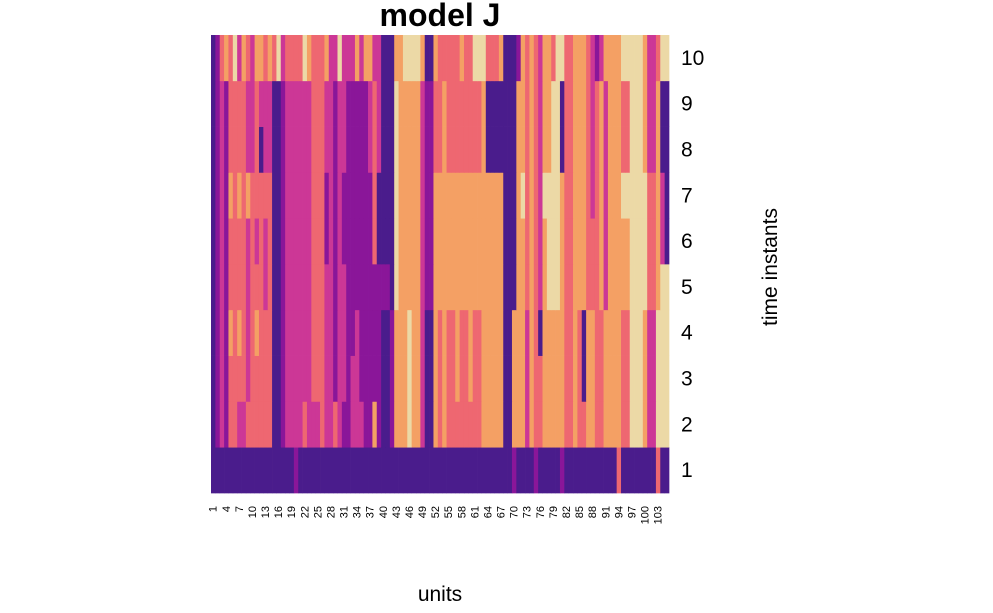 The image size is (993, 613). What do you see at coordinates (687, 150) in the screenshot?
I see `y-tick-label: 8` at bounding box center [687, 150].